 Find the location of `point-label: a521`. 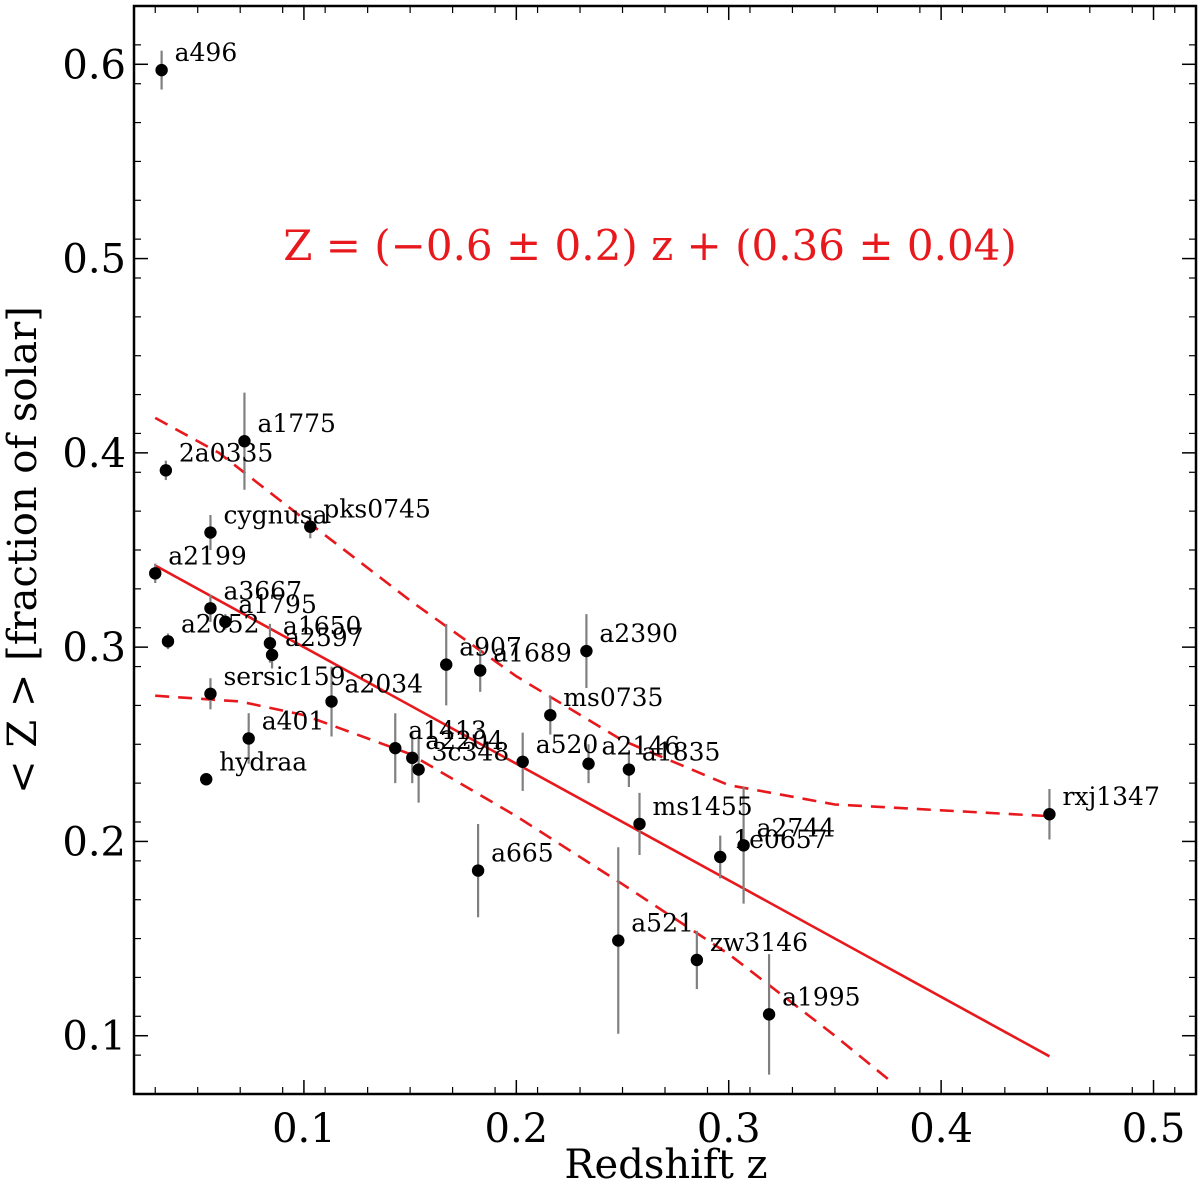

point-label: a521 is located at coordinates (662, 923).